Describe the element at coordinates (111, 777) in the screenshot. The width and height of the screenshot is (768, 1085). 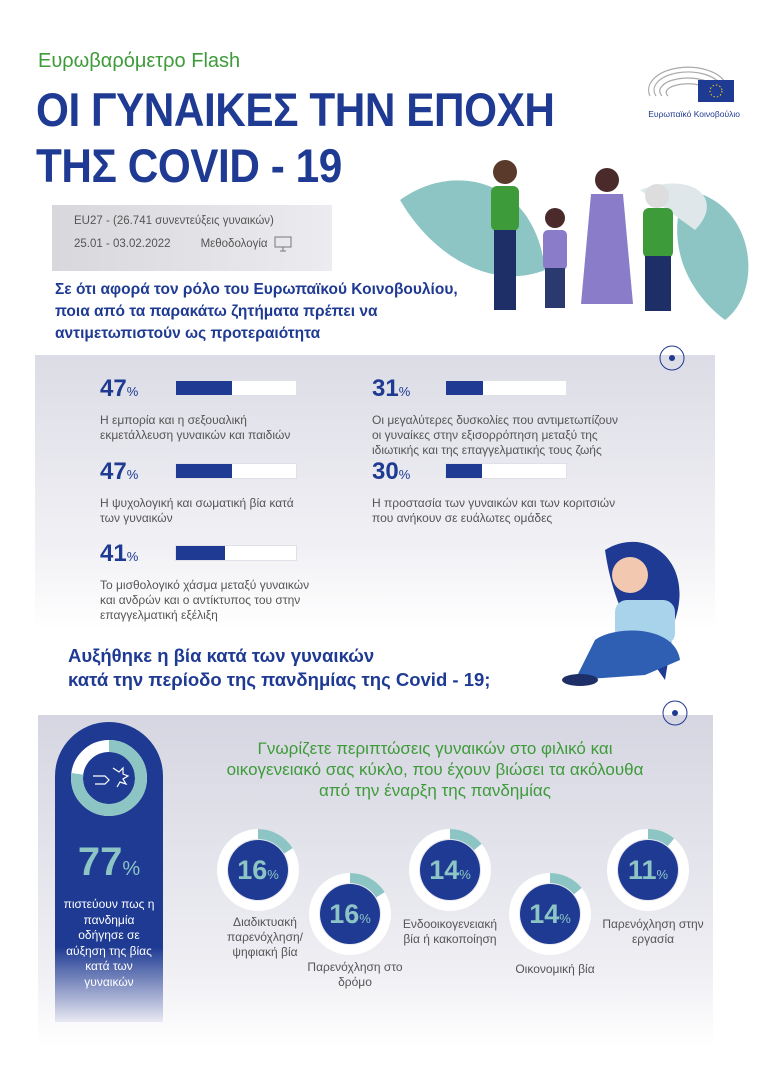
I see `fist-impact-icon` at that location.